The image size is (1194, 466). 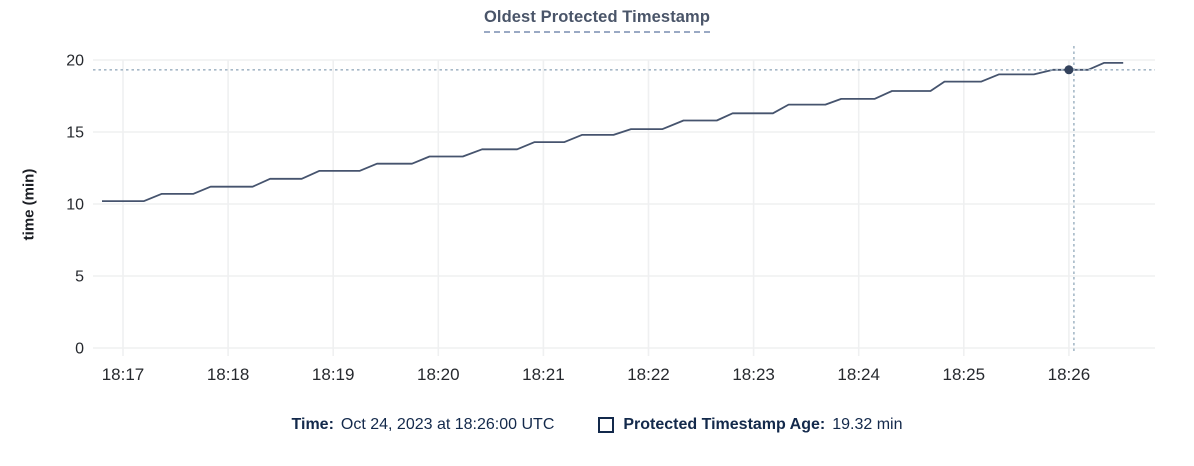 I want to click on x-tick-label: 18:22, so click(x=648, y=374).